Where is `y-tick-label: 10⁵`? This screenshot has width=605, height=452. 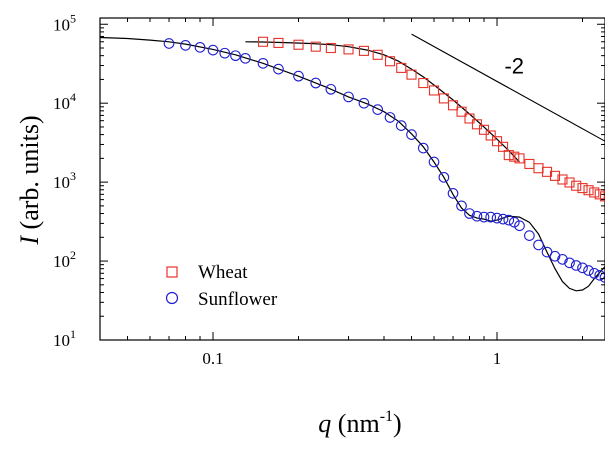 y-tick-label: 10⁵ is located at coordinates (64, 22).